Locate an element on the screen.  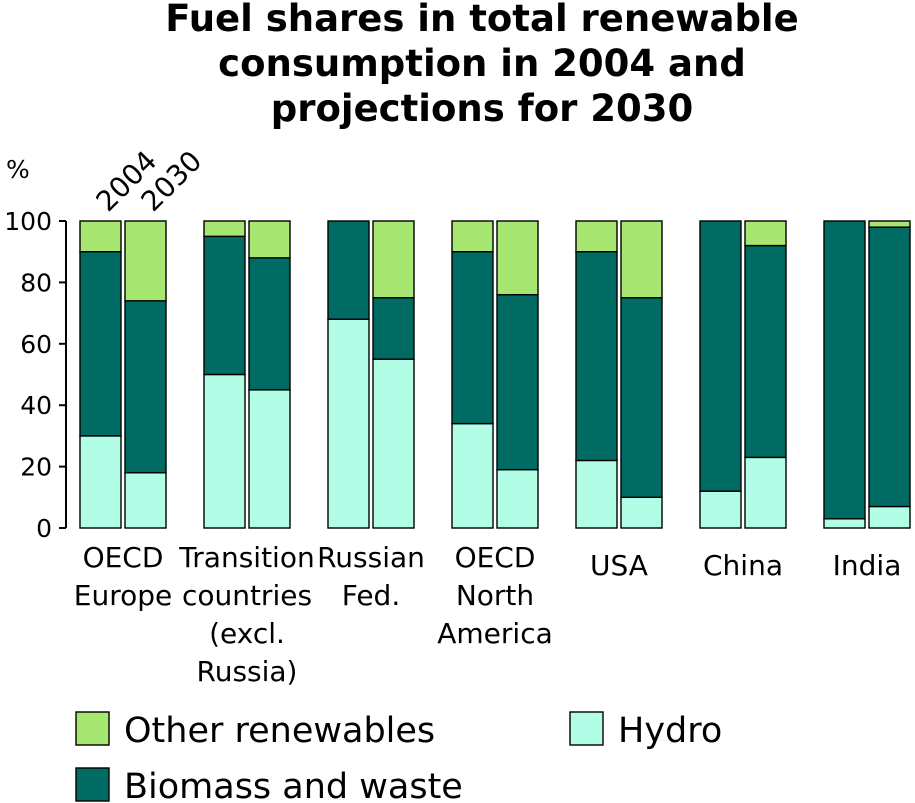
legend-label: Other renewables is located at coordinates (279, 731).